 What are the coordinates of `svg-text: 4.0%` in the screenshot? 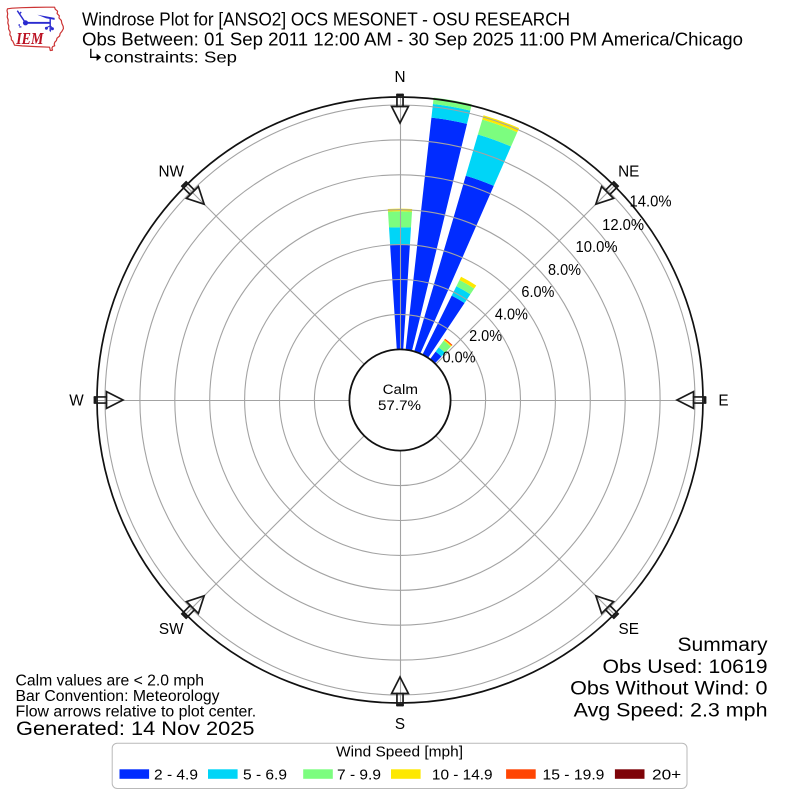 It's located at (511, 314).